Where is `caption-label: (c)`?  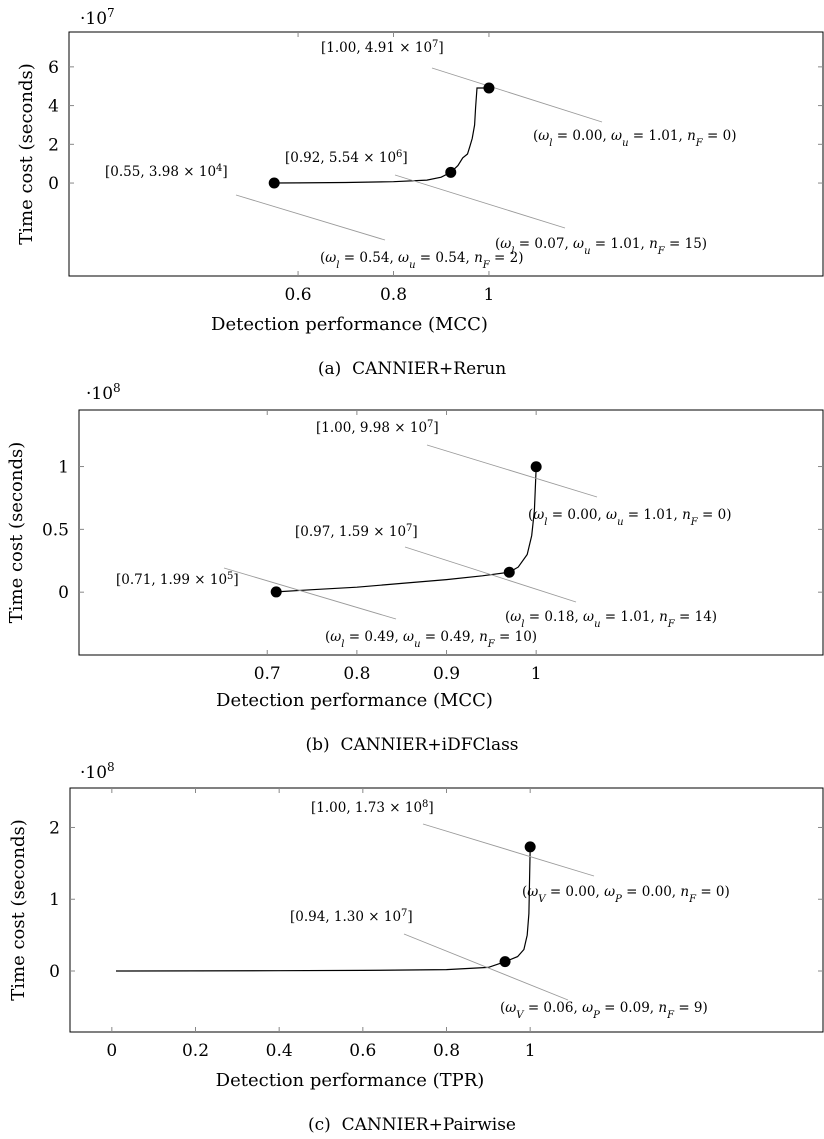 caption-label: (c) is located at coordinates (319, 1125).